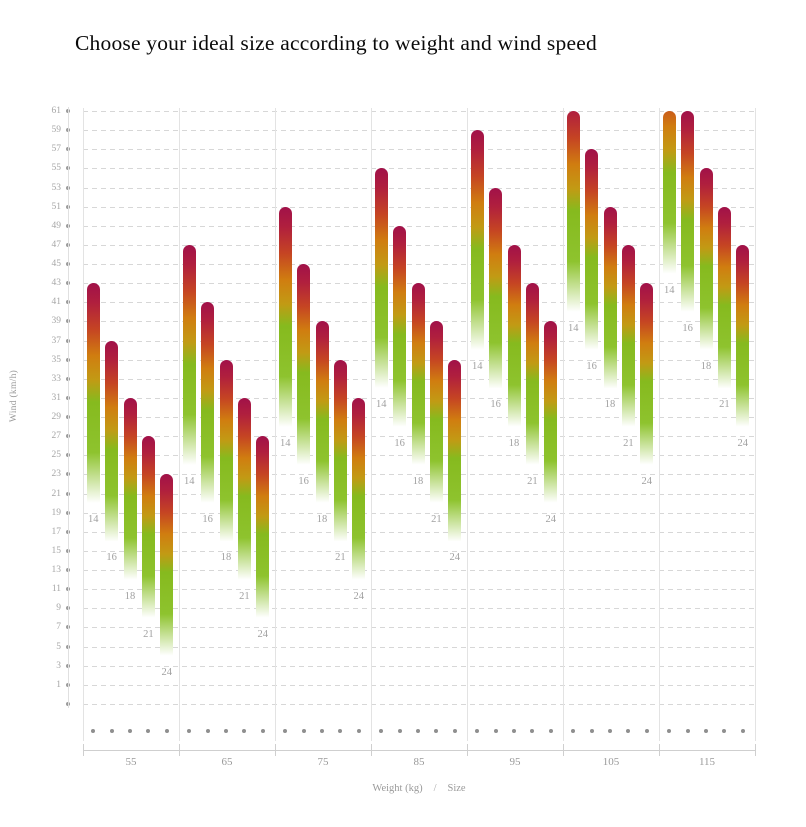 This screenshot has width=806, height=827. Describe the element at coordinates (58, 608) in the screenshot. I see `y-tick-label-9: 9` at that location.